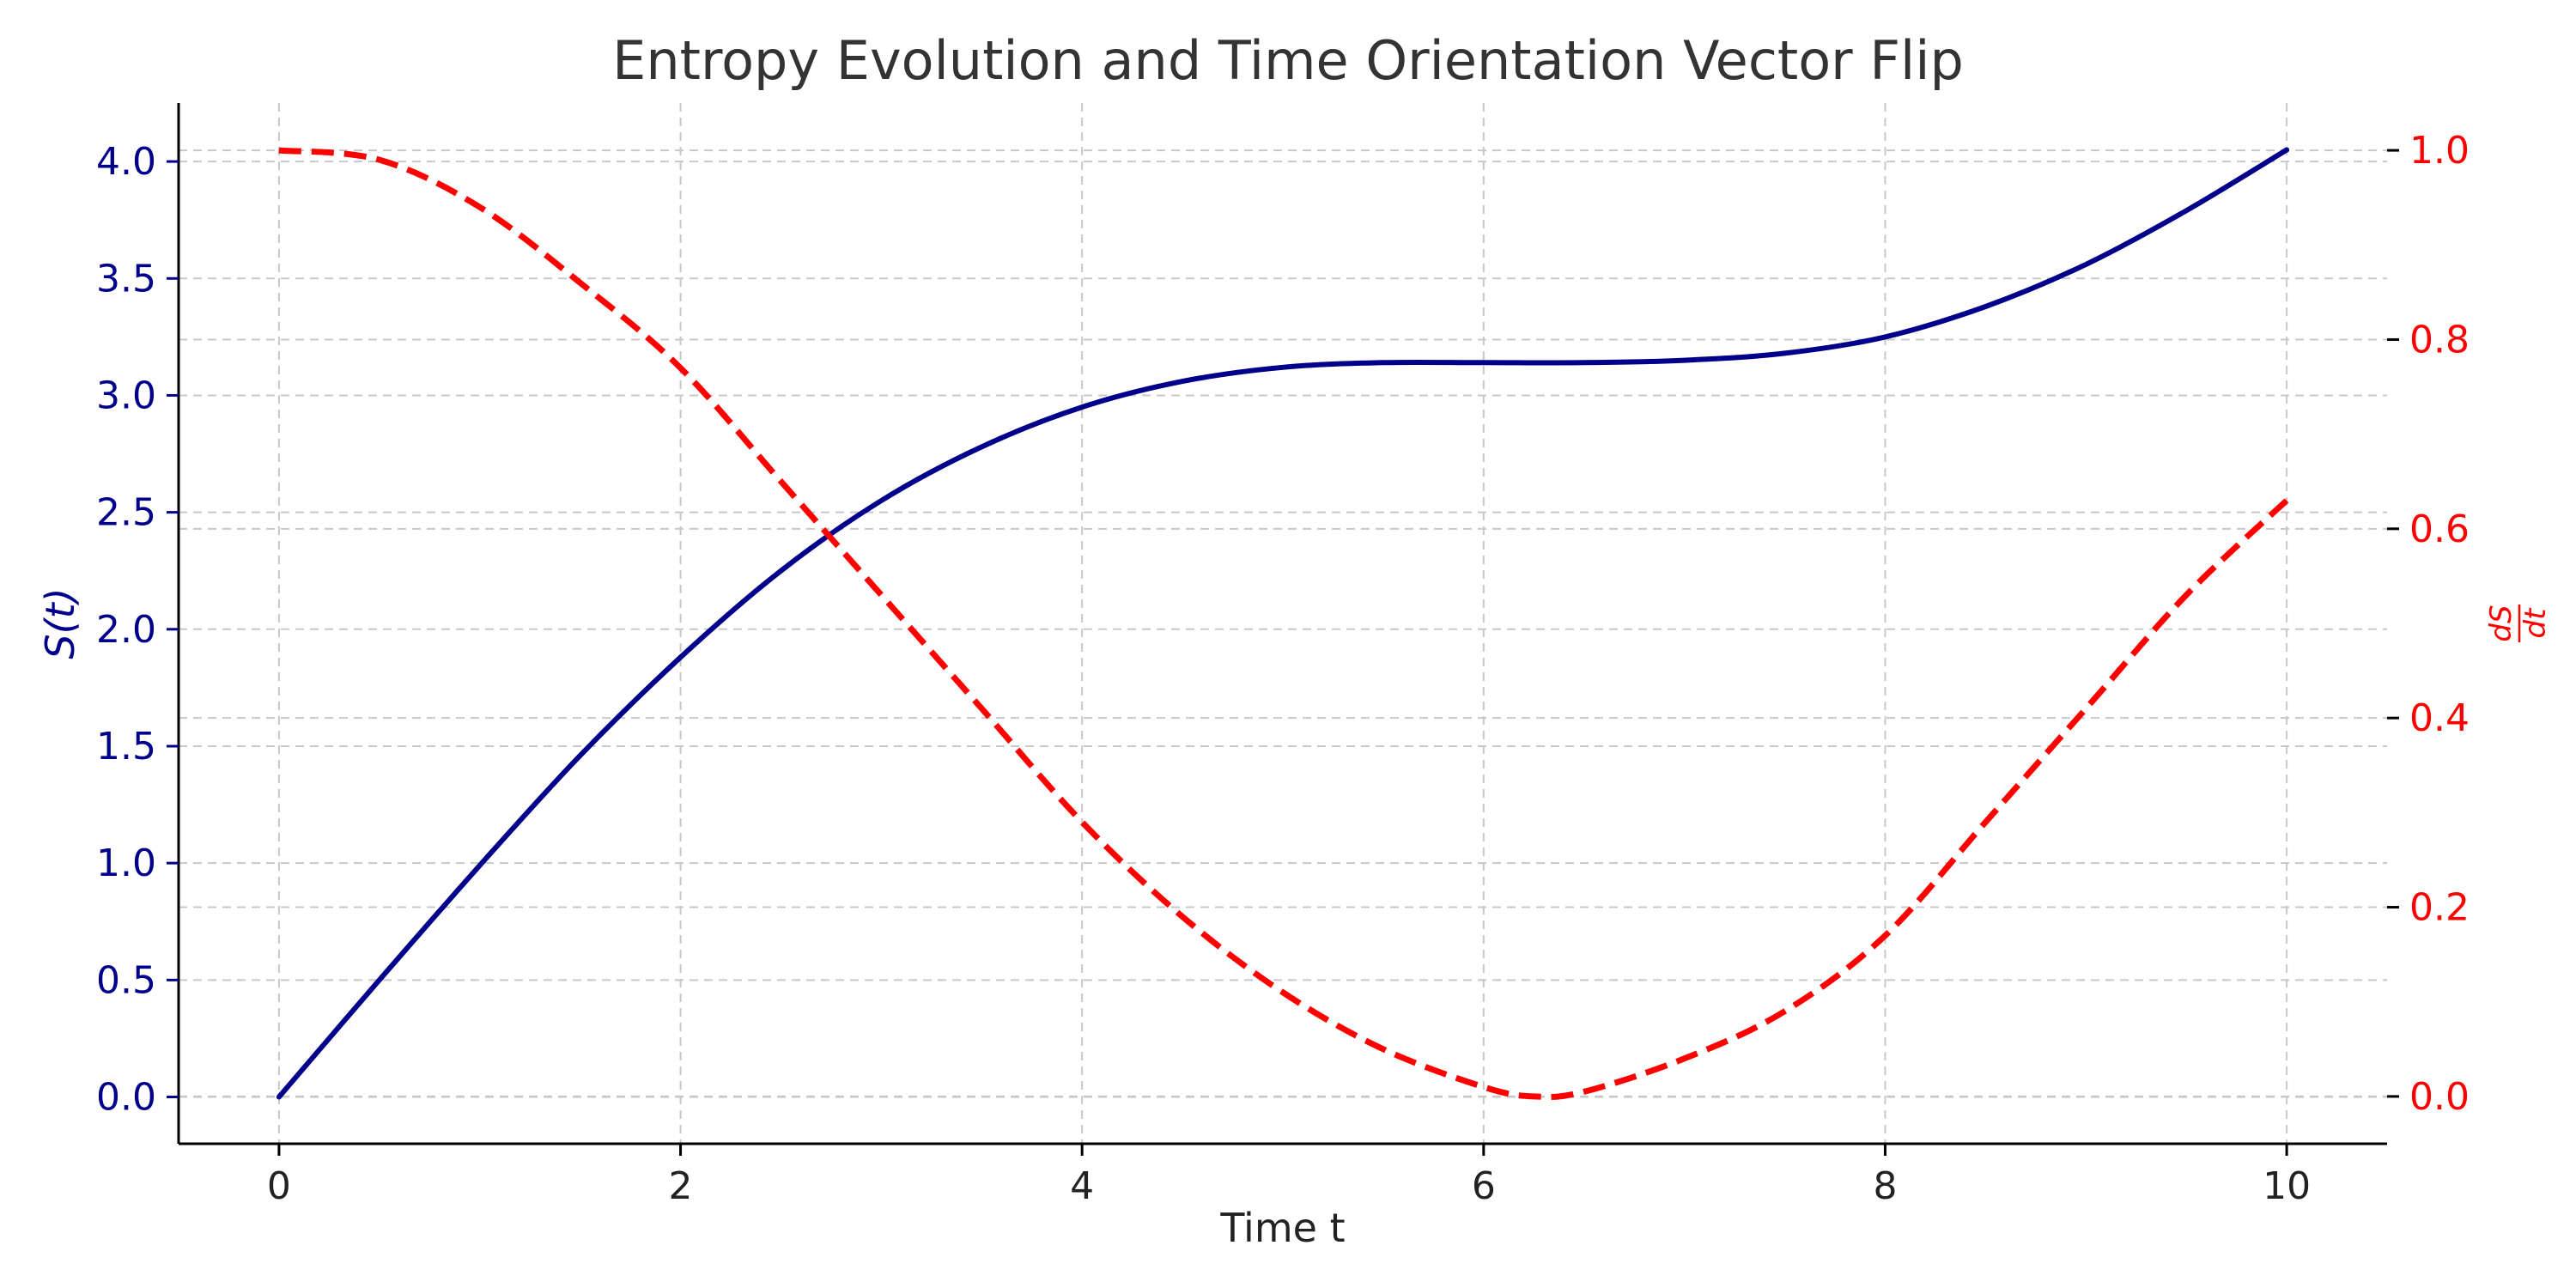 The width and height of the screenshot is (2576, 1288). What do you see at coordinates (126, 980) in the screenshot?
I see `y-left-tick-label: 0.5` at bounding box center [126, 980].